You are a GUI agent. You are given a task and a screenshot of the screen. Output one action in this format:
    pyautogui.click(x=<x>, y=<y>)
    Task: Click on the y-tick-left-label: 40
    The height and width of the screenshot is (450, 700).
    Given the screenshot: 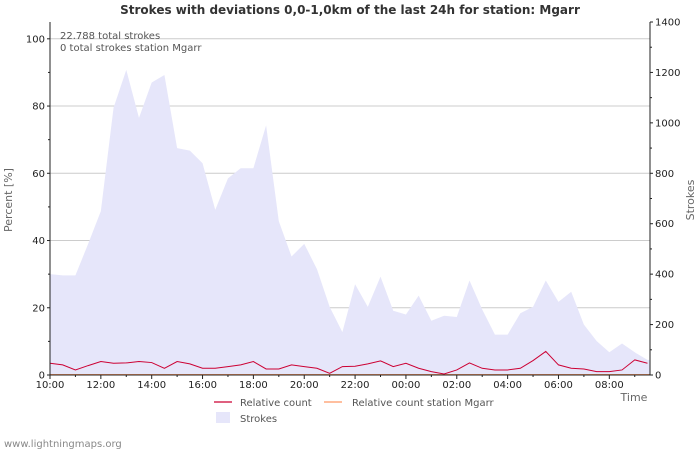 What is the action you would take?
    pyautogui.click(x=38, y=241)
    